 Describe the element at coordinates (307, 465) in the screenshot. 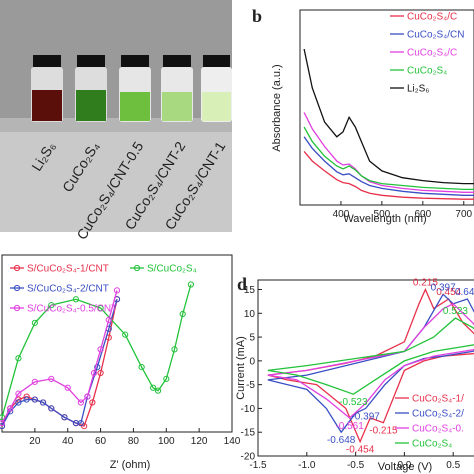

I see `x-tick-label: -1.0` at that location.